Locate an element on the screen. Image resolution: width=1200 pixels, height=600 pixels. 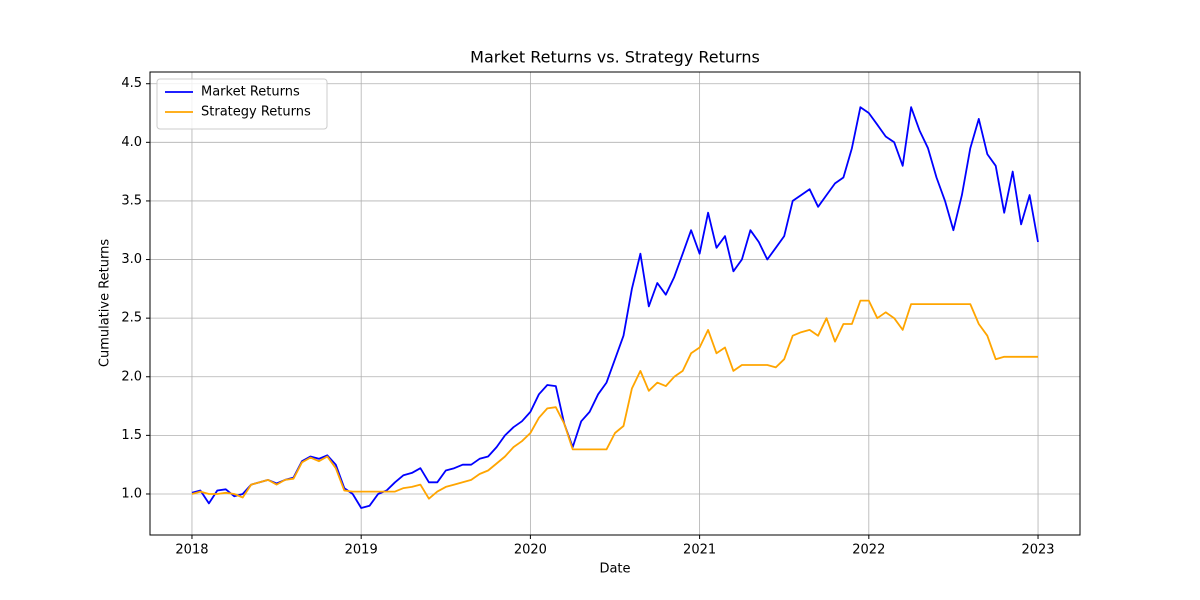
y-tick-label: 2.0 is located at coordinates (131, 376).